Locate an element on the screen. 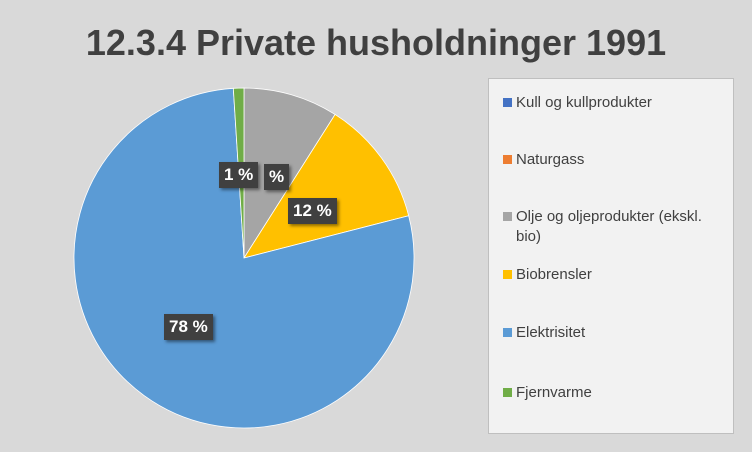  legend-entry-fjernvarme: Fjernvarme is located at coordinates (616, 393).